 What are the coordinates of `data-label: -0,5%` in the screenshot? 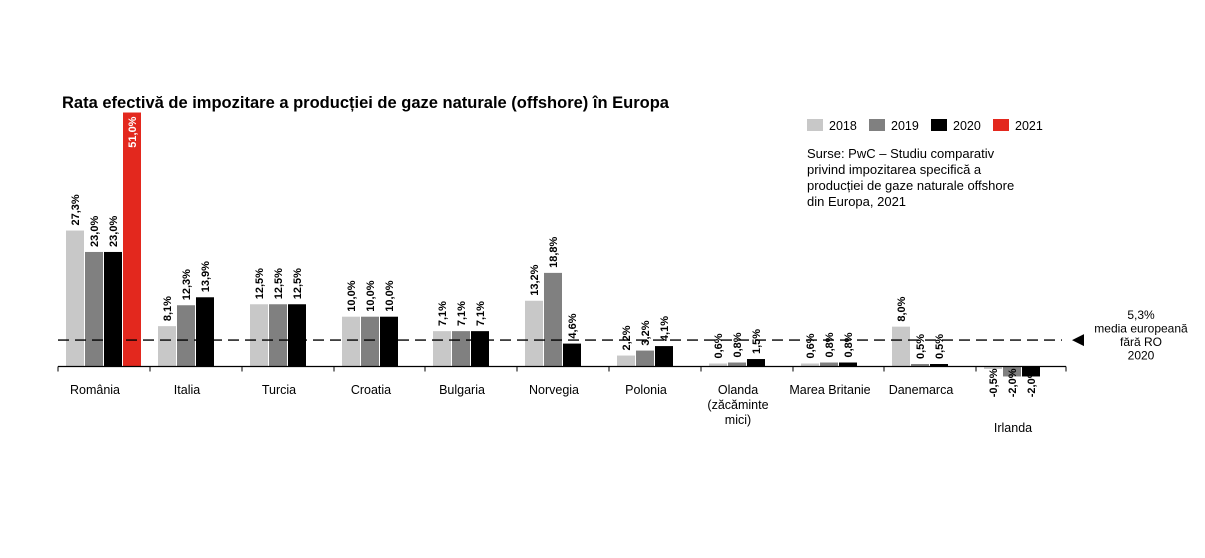 It's located at (994, 382).